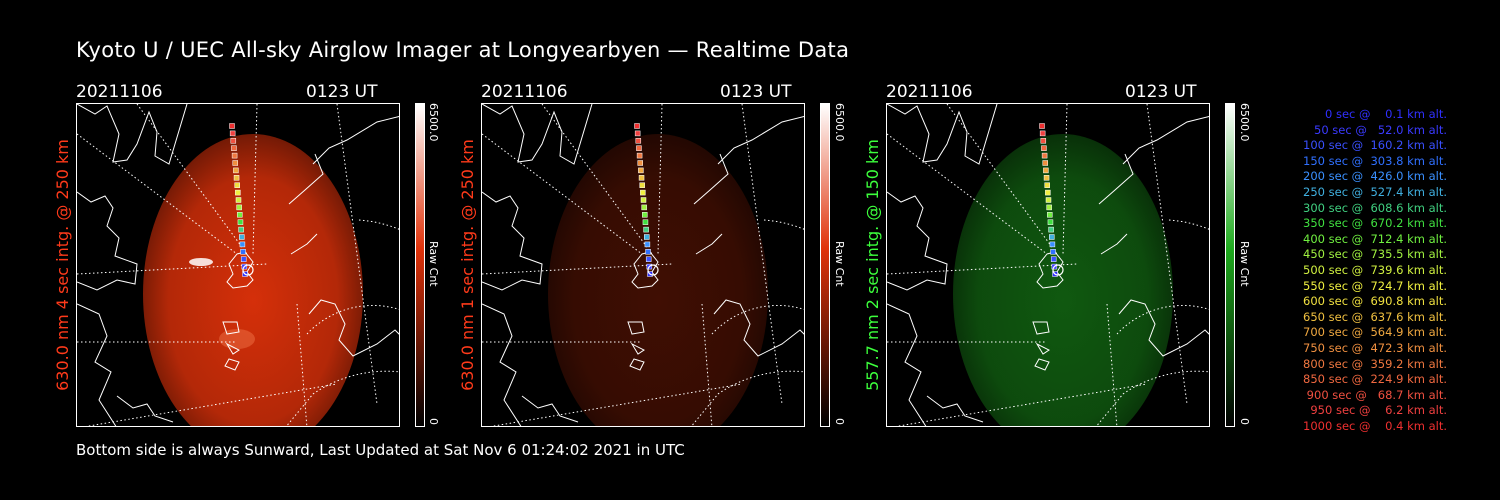 Image resolution: width=1500 pixels, height=500 pixels. I want to click on legend-row: 350 sec @ 670.2 km alt., so click(1373, 223).